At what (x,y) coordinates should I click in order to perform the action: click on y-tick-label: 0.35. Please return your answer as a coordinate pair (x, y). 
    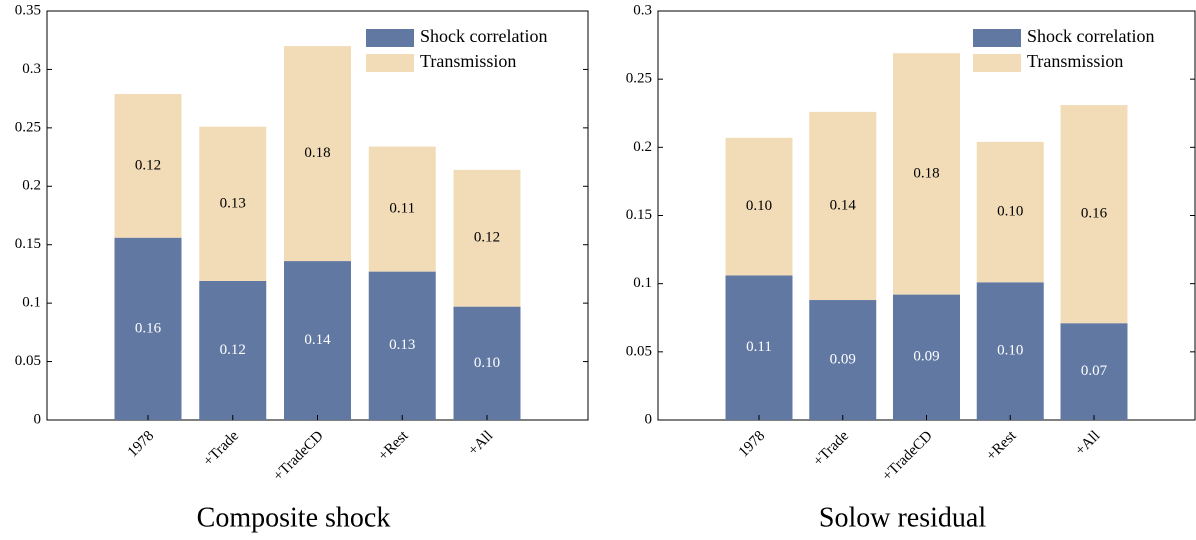
    Looking at the image, I should click on (28, 10).